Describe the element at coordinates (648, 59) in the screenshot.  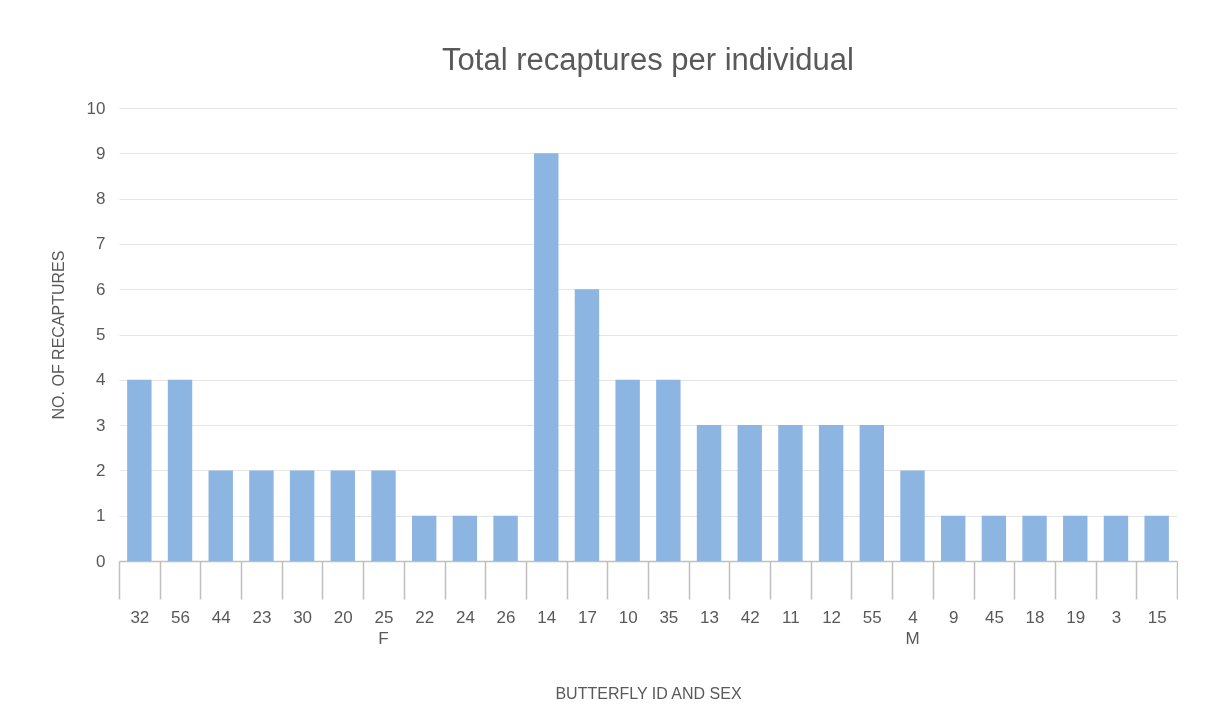
I see `chart-title: Total recaptures per individual` at that location.